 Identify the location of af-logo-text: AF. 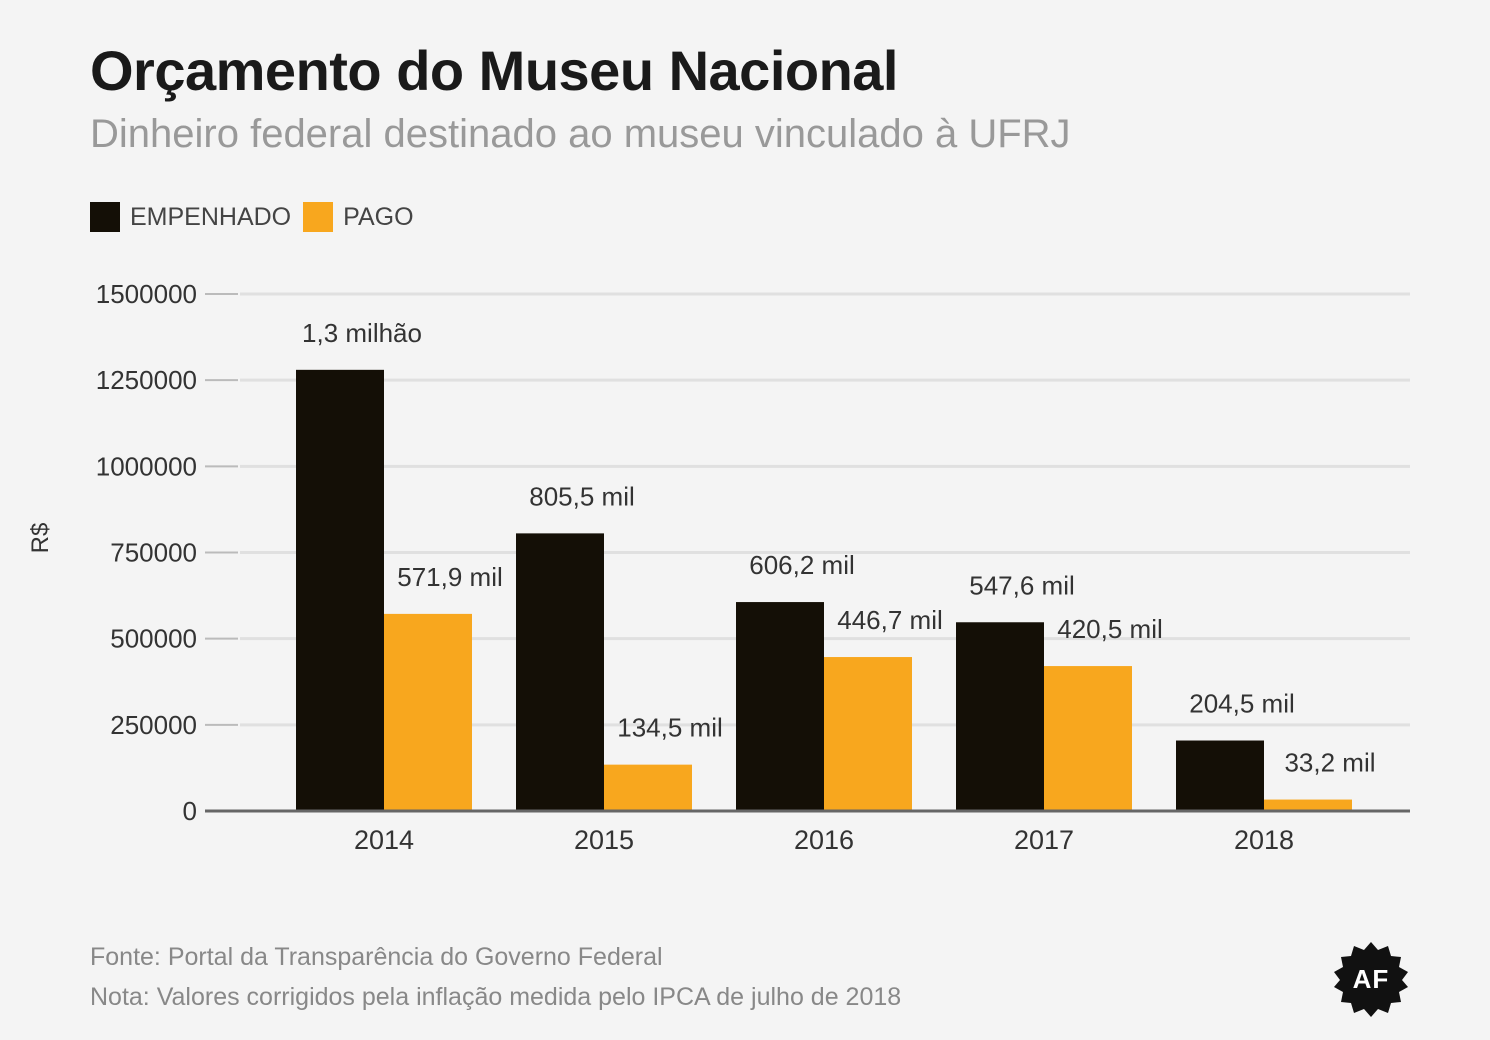
(1371, 978).